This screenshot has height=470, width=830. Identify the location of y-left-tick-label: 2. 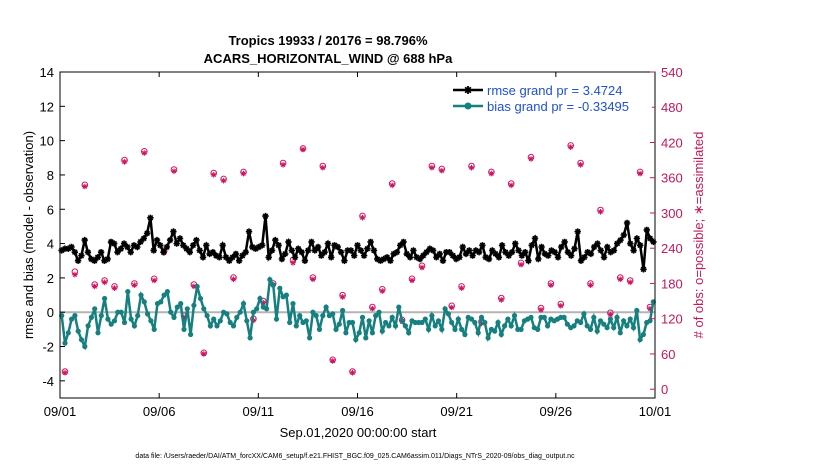
(50, 278).